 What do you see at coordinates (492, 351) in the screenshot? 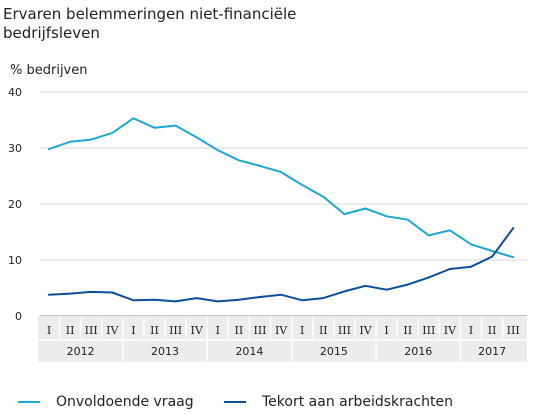
I see `x-tick-year-2017: 2017` at bounding box center [492, 351].